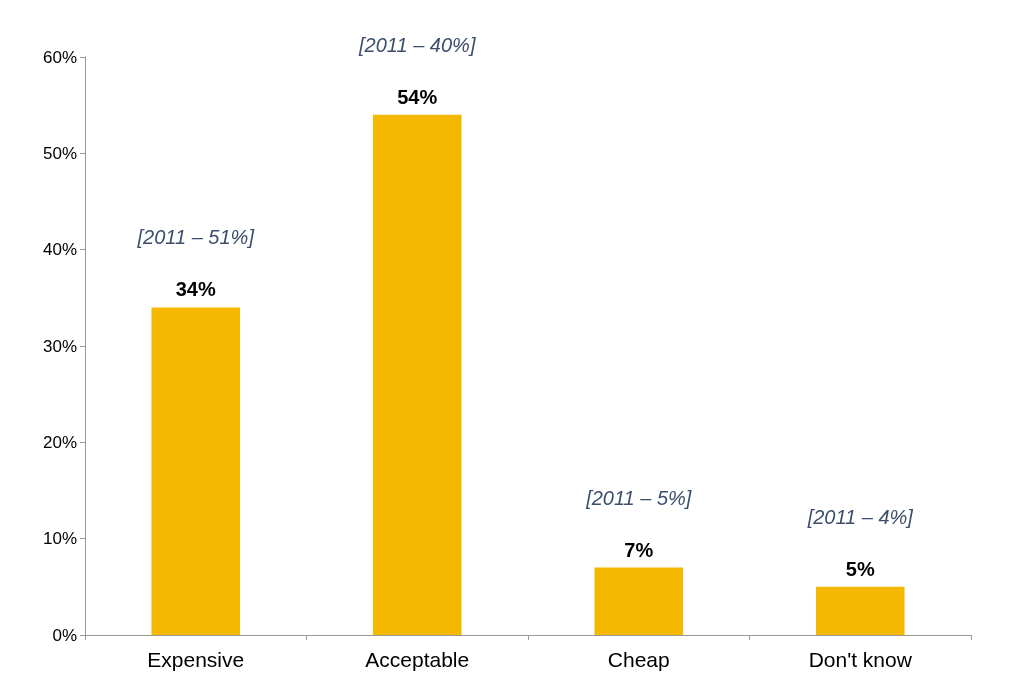 Image resolution: width=1031 pixels, height=691 pixels. What do you see at coordinates (860, 516) in the screenshot?
I see `annotation: [2011 – 4%]` at bounding box center [860, 516].